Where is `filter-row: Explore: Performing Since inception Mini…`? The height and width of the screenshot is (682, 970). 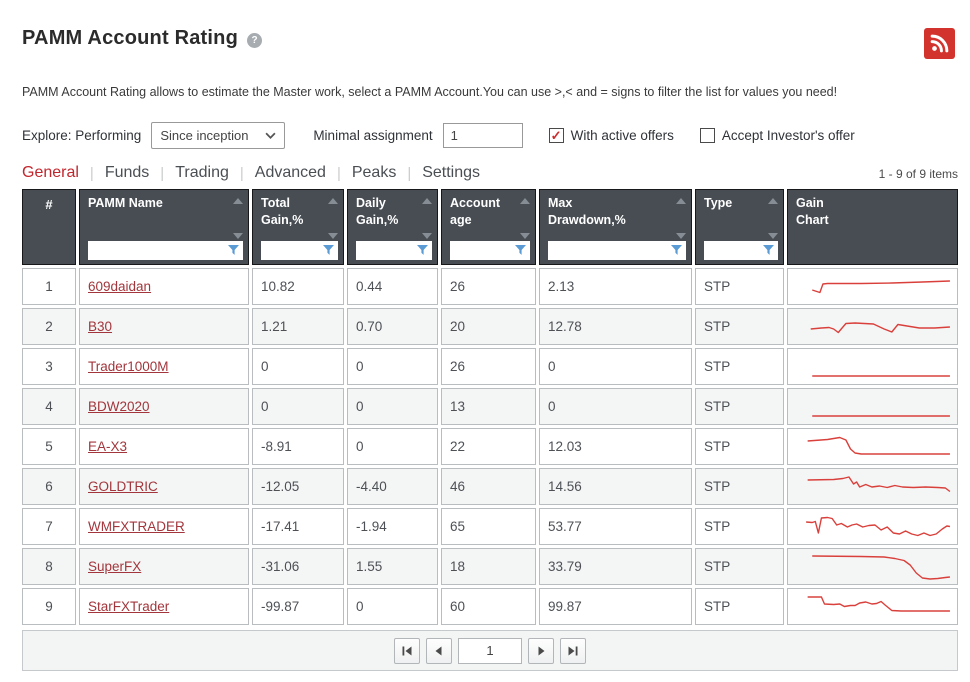
filter-row: Explore: Performing Since inception Mini… is located at coordinates (490, 135).